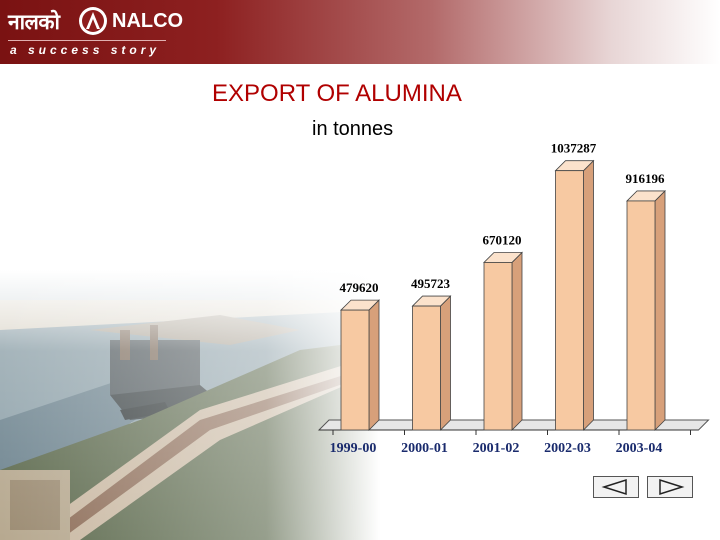 This screenshot has width=720, height=540. I want to click on nalco-logo-icon, so click(93, 21).